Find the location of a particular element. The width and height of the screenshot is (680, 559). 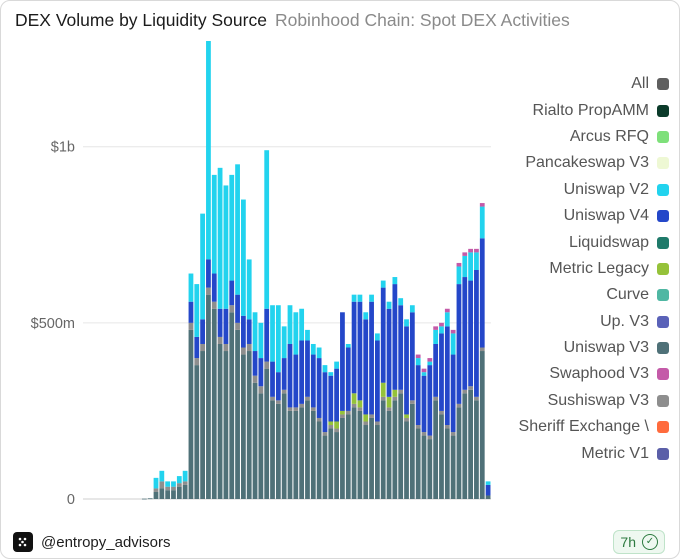

legend-label: Up. V3 is located at coordinates (624, 321).